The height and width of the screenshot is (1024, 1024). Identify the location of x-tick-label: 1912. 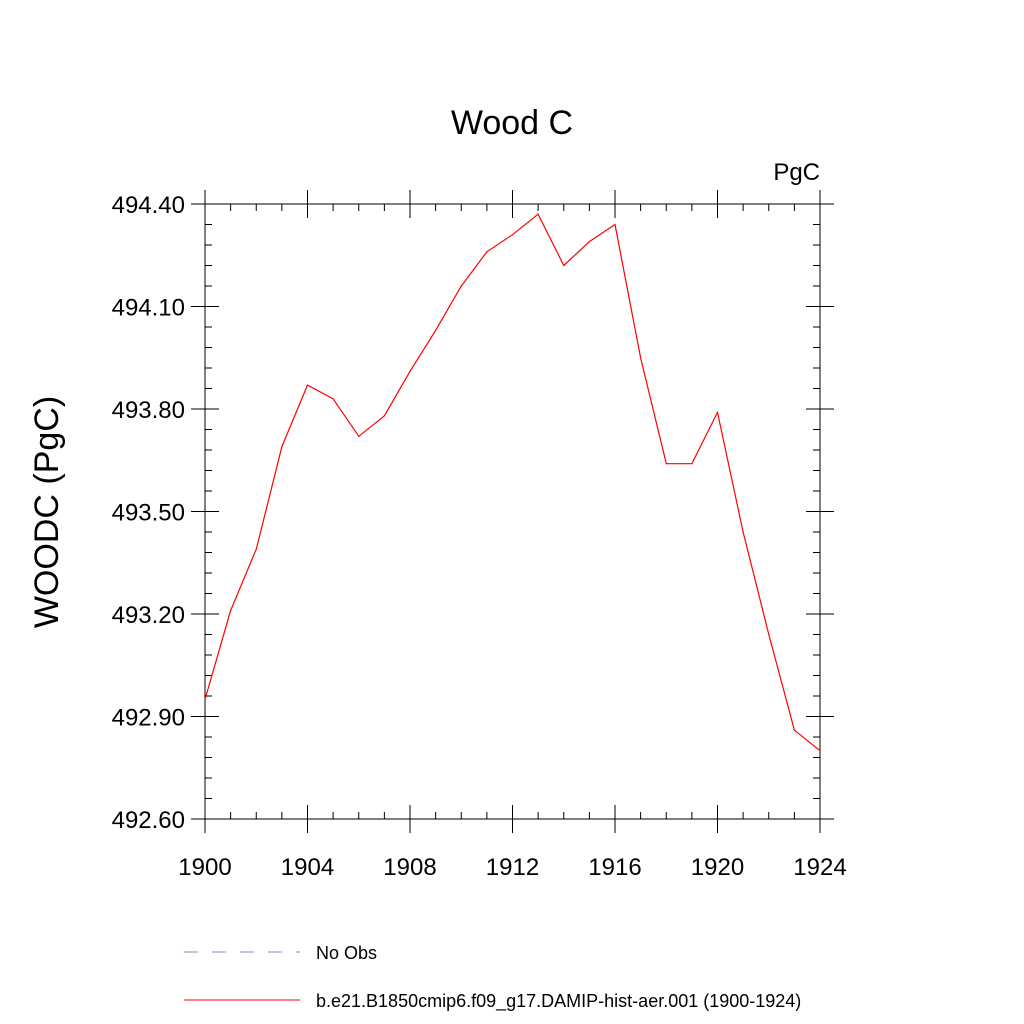
(512, 867).